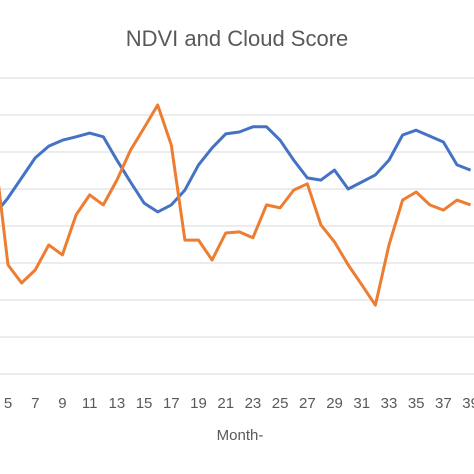  What do you see at coordinates (237, 38) in the screenshot?
I see `chart-title: NDVI and Cloud Score` at bounding box center [237, 38].